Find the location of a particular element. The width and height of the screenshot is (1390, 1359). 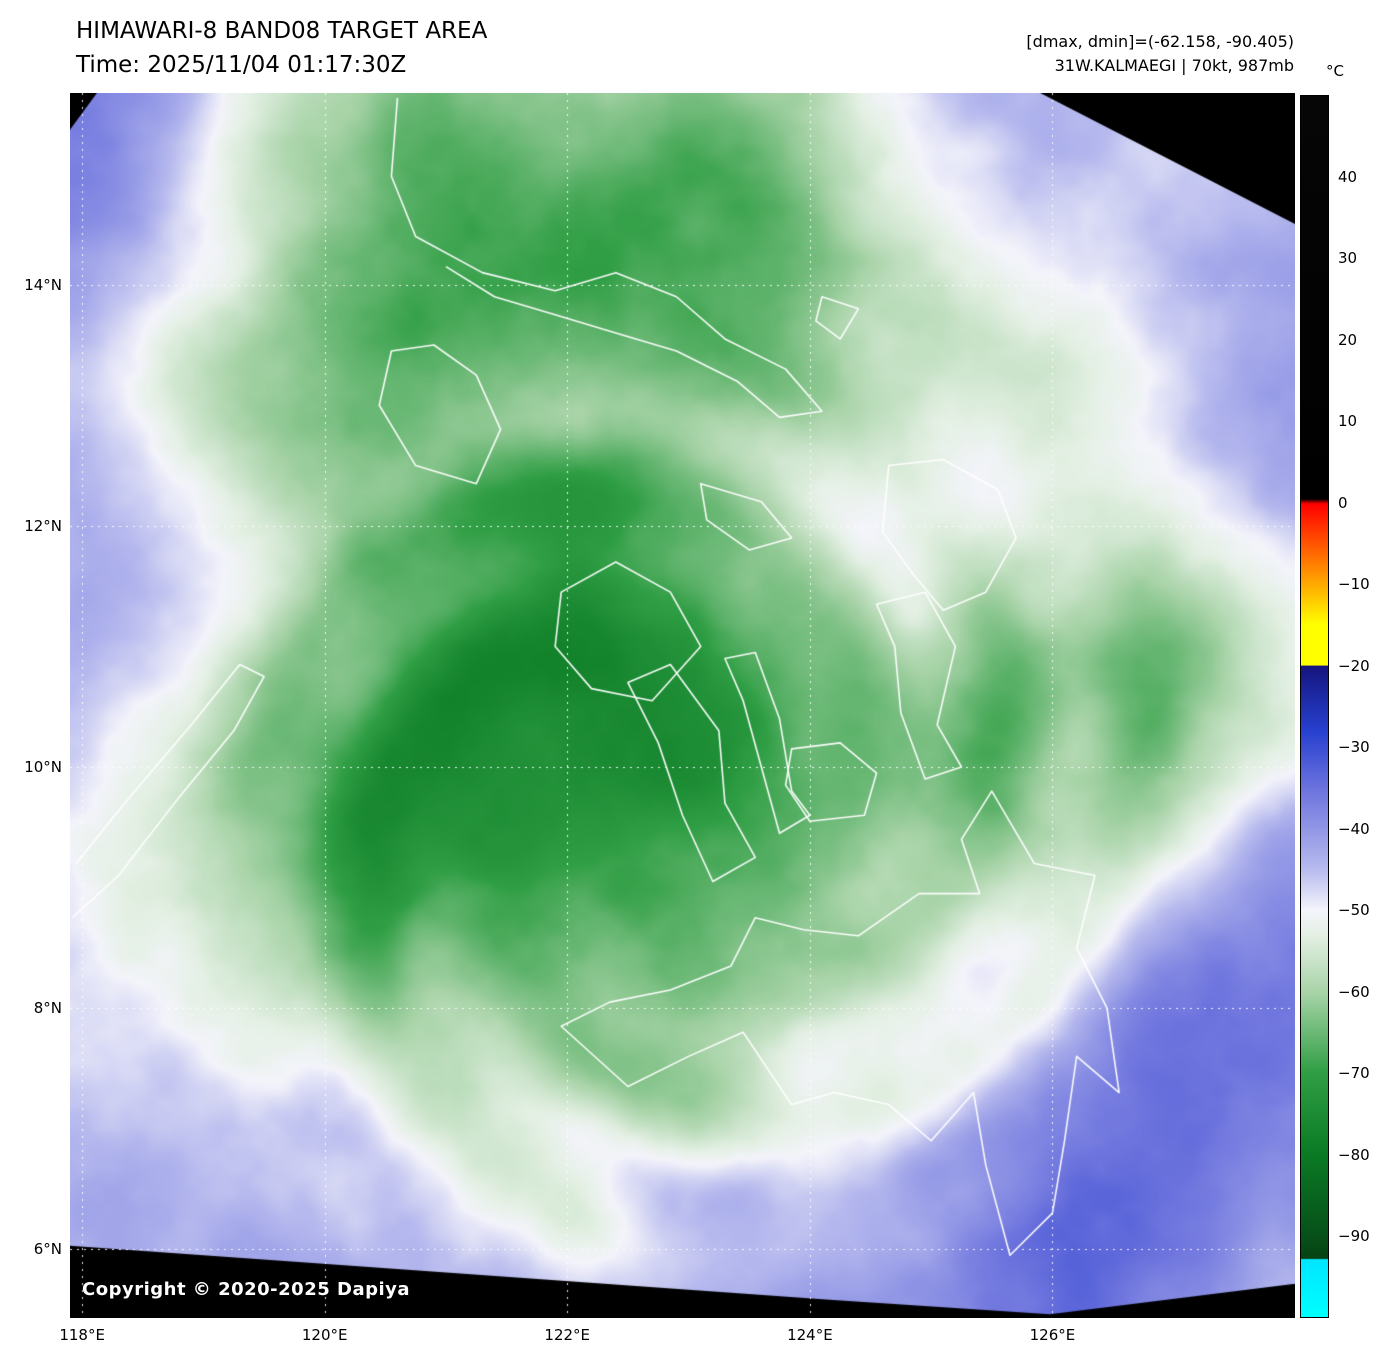

colorbar-tick-label: −70 is located at coordinates (1354, 1073).